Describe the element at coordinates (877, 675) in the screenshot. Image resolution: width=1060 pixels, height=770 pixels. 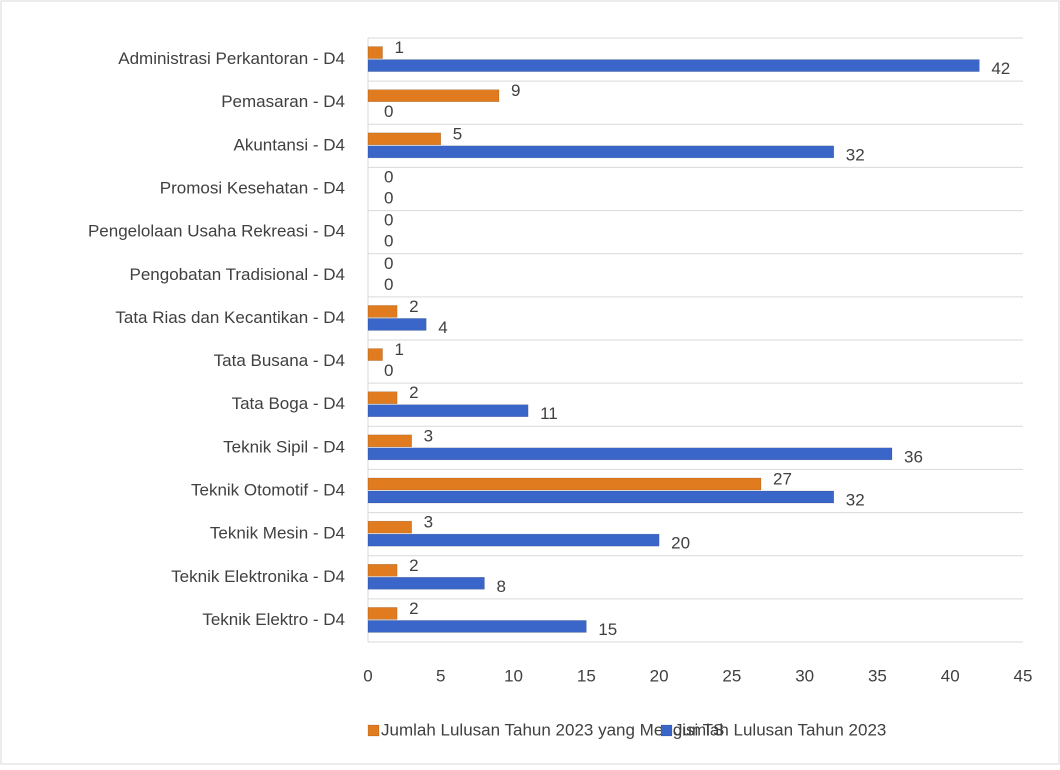
I see `x-tick-label: 35` at that location.